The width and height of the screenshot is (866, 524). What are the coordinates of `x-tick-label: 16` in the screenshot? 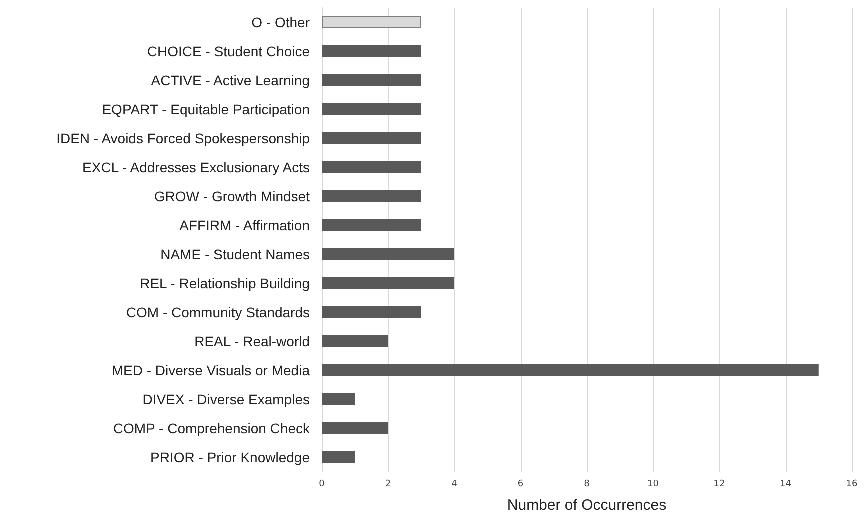 It's located at (852, 485).